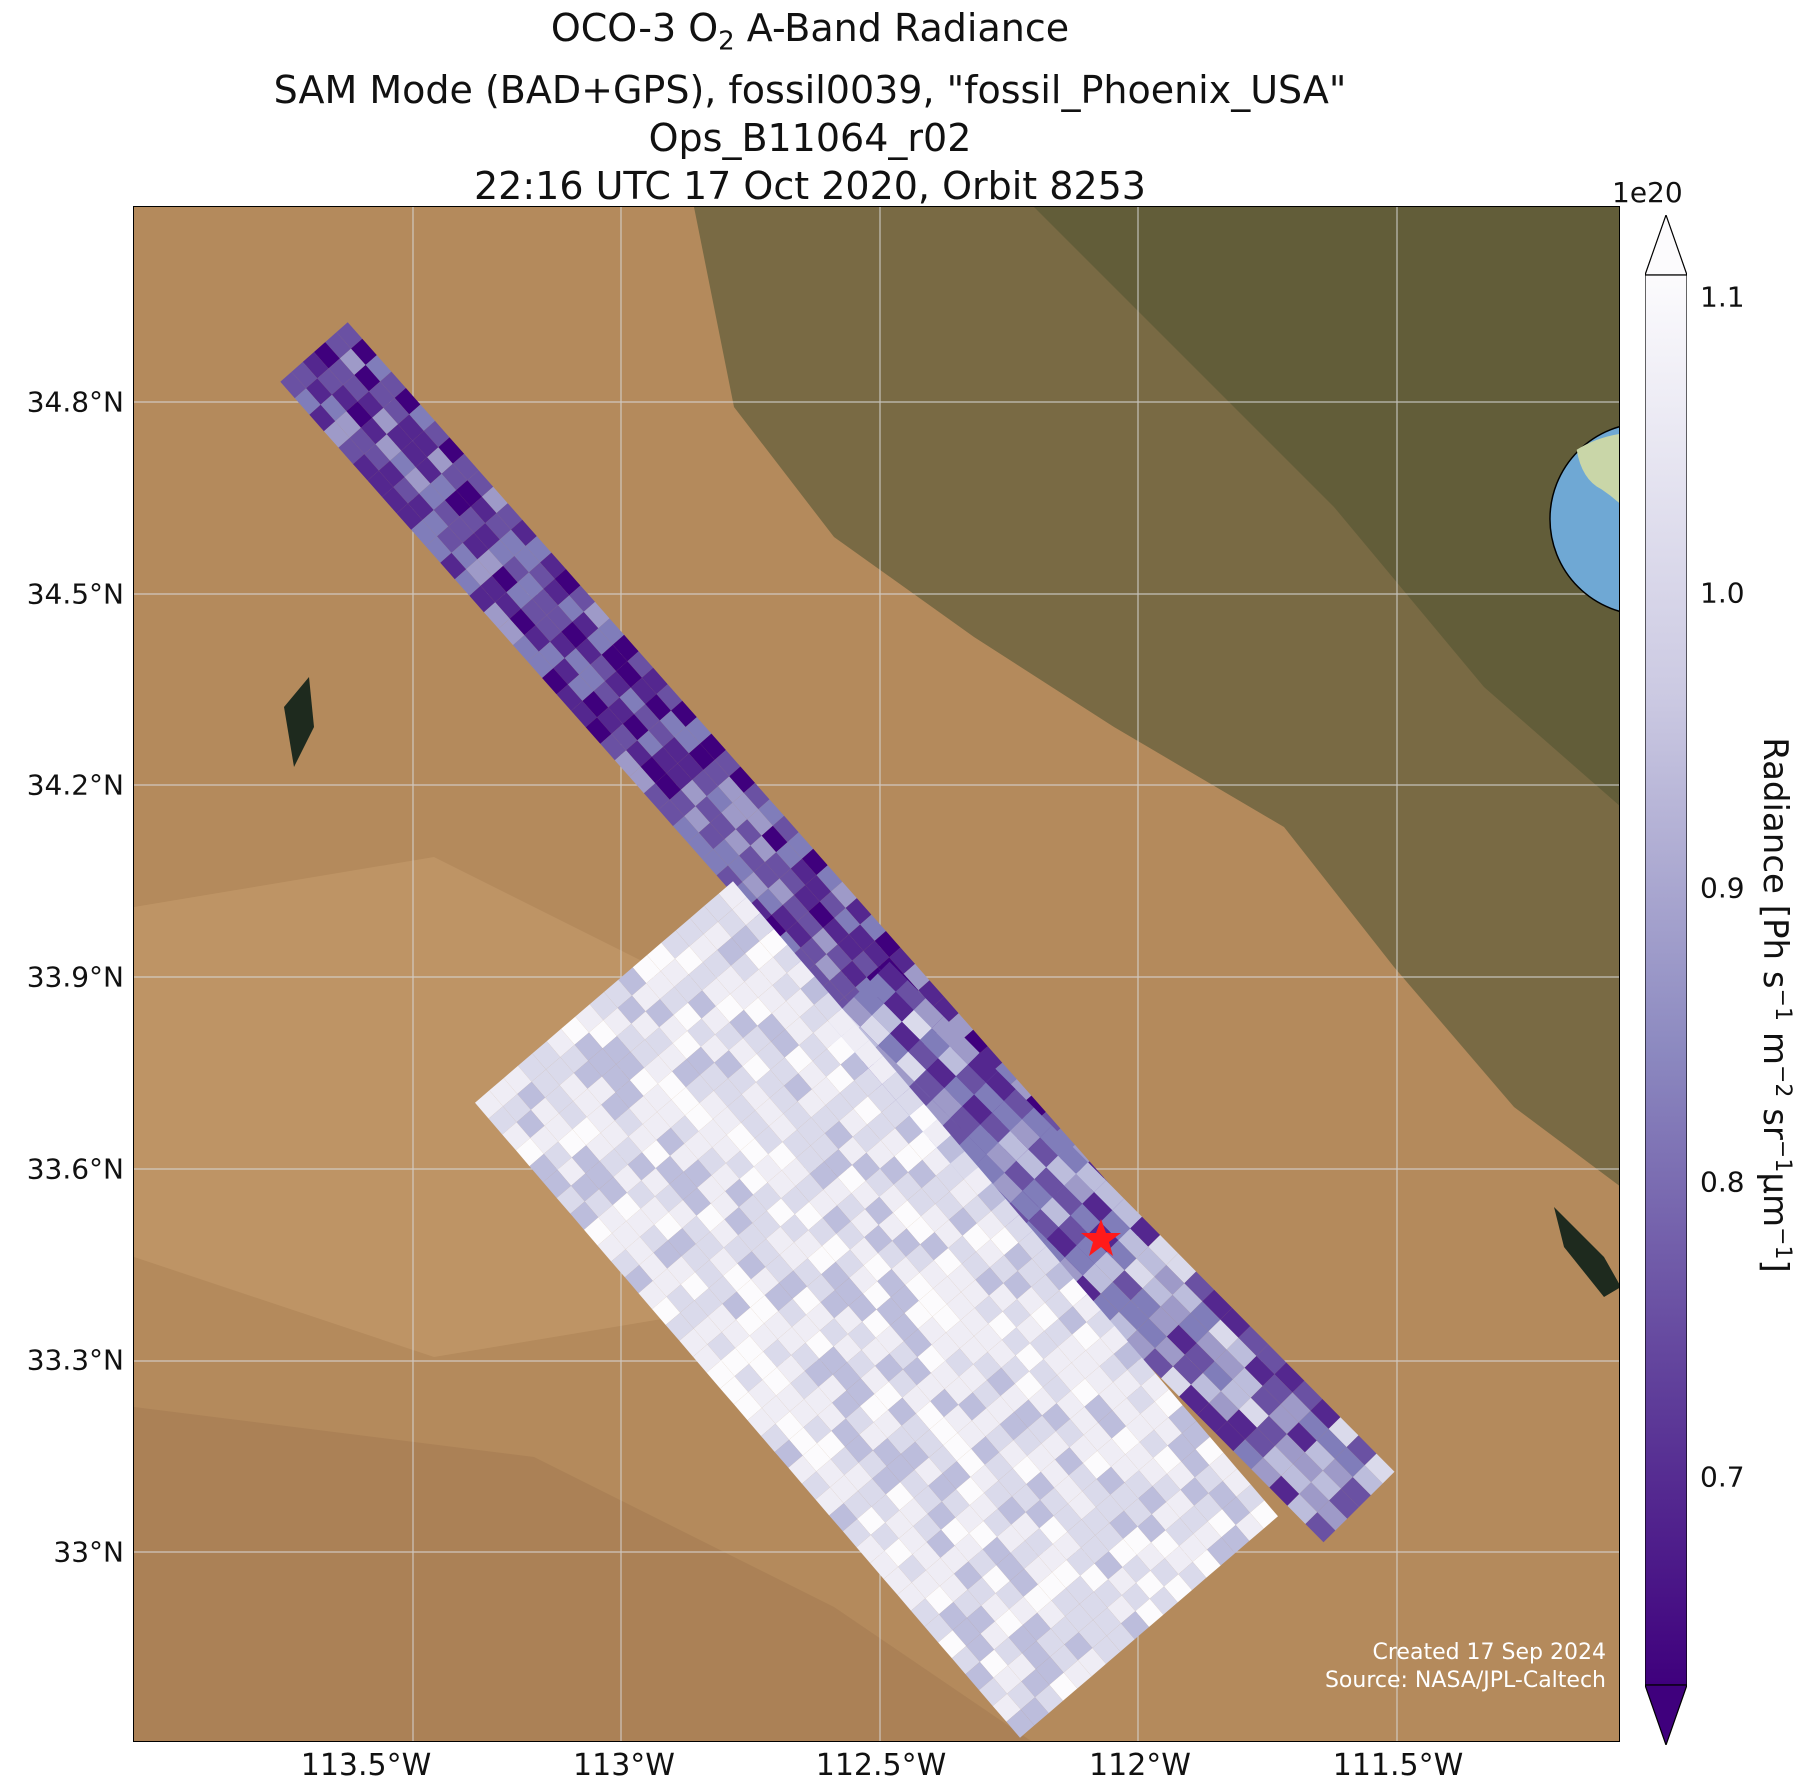  I want to click on lat-label: 33°N, so click(88, 1552).